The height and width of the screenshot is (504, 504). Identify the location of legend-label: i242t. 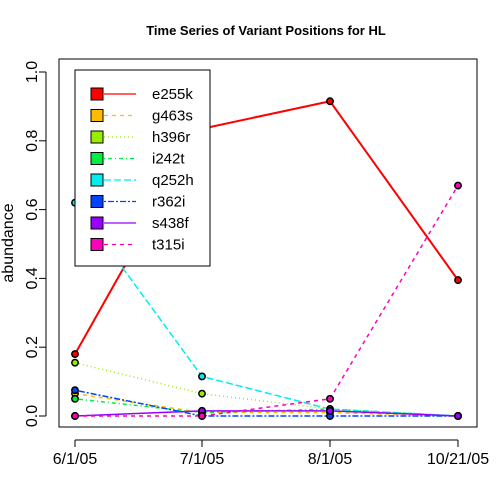
(168, 159).